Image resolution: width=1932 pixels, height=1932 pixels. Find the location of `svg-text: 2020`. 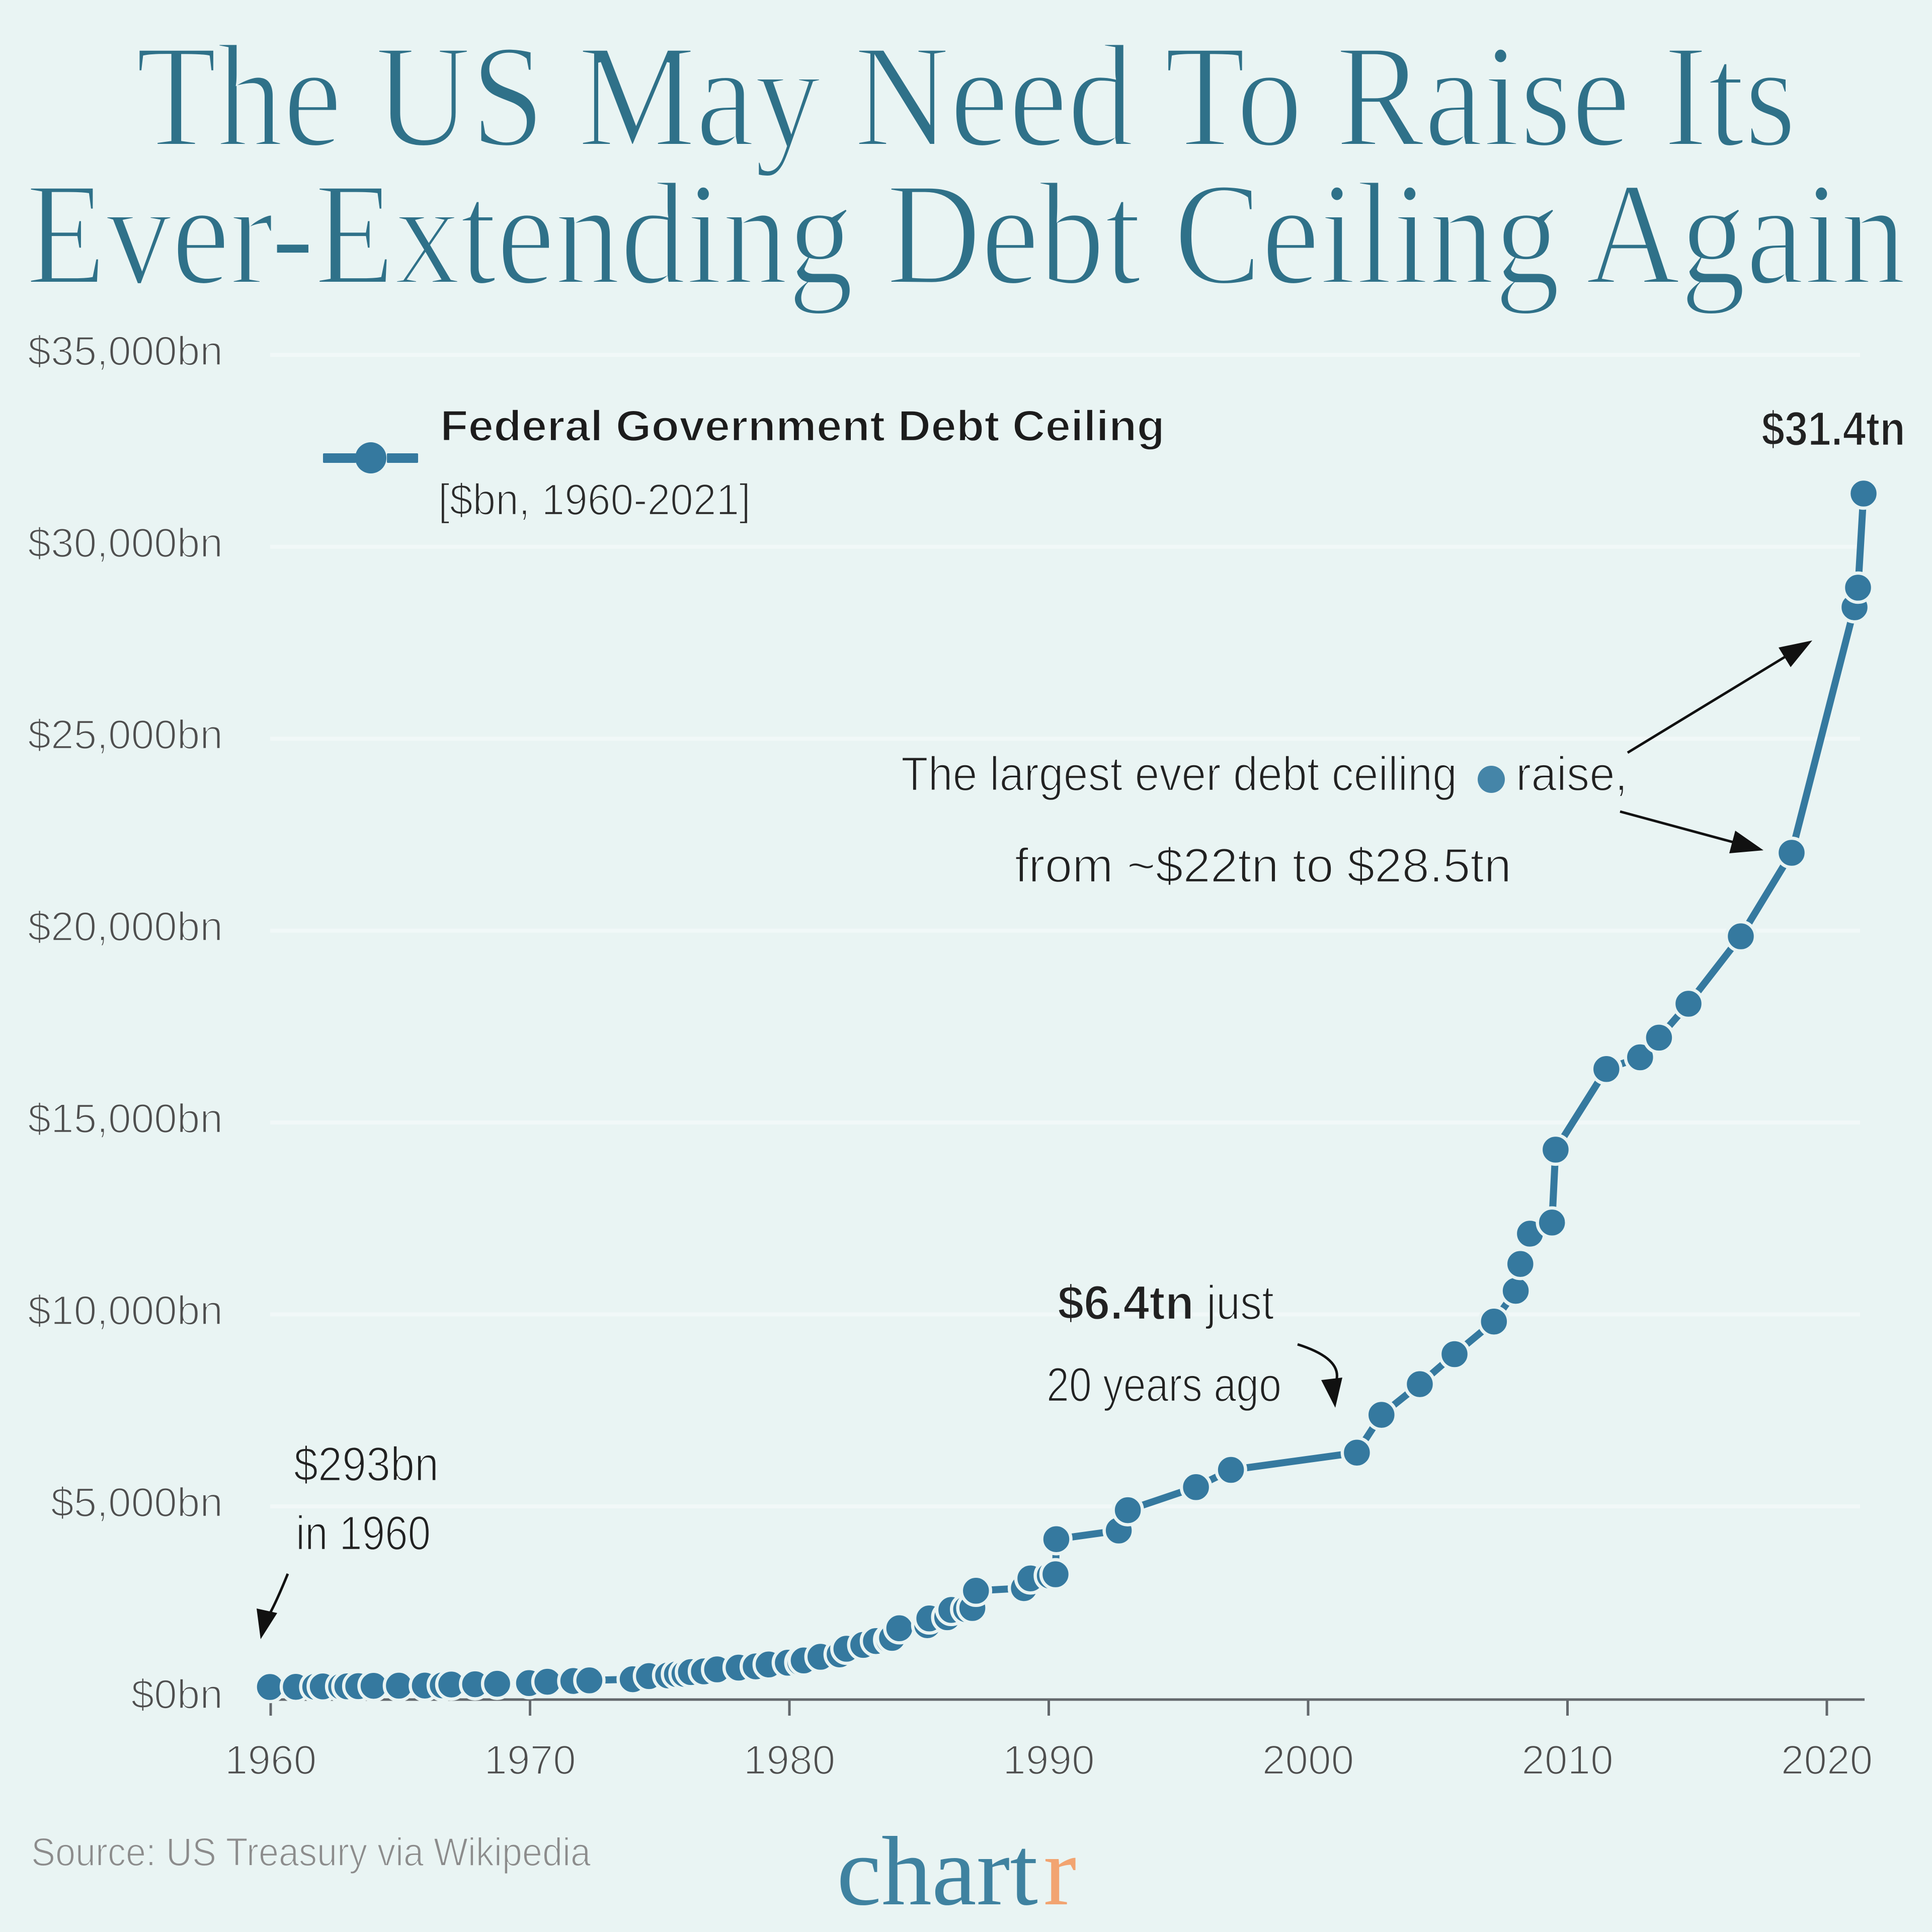

svg-text: 2020 is located at coordinates (1827, 1760).